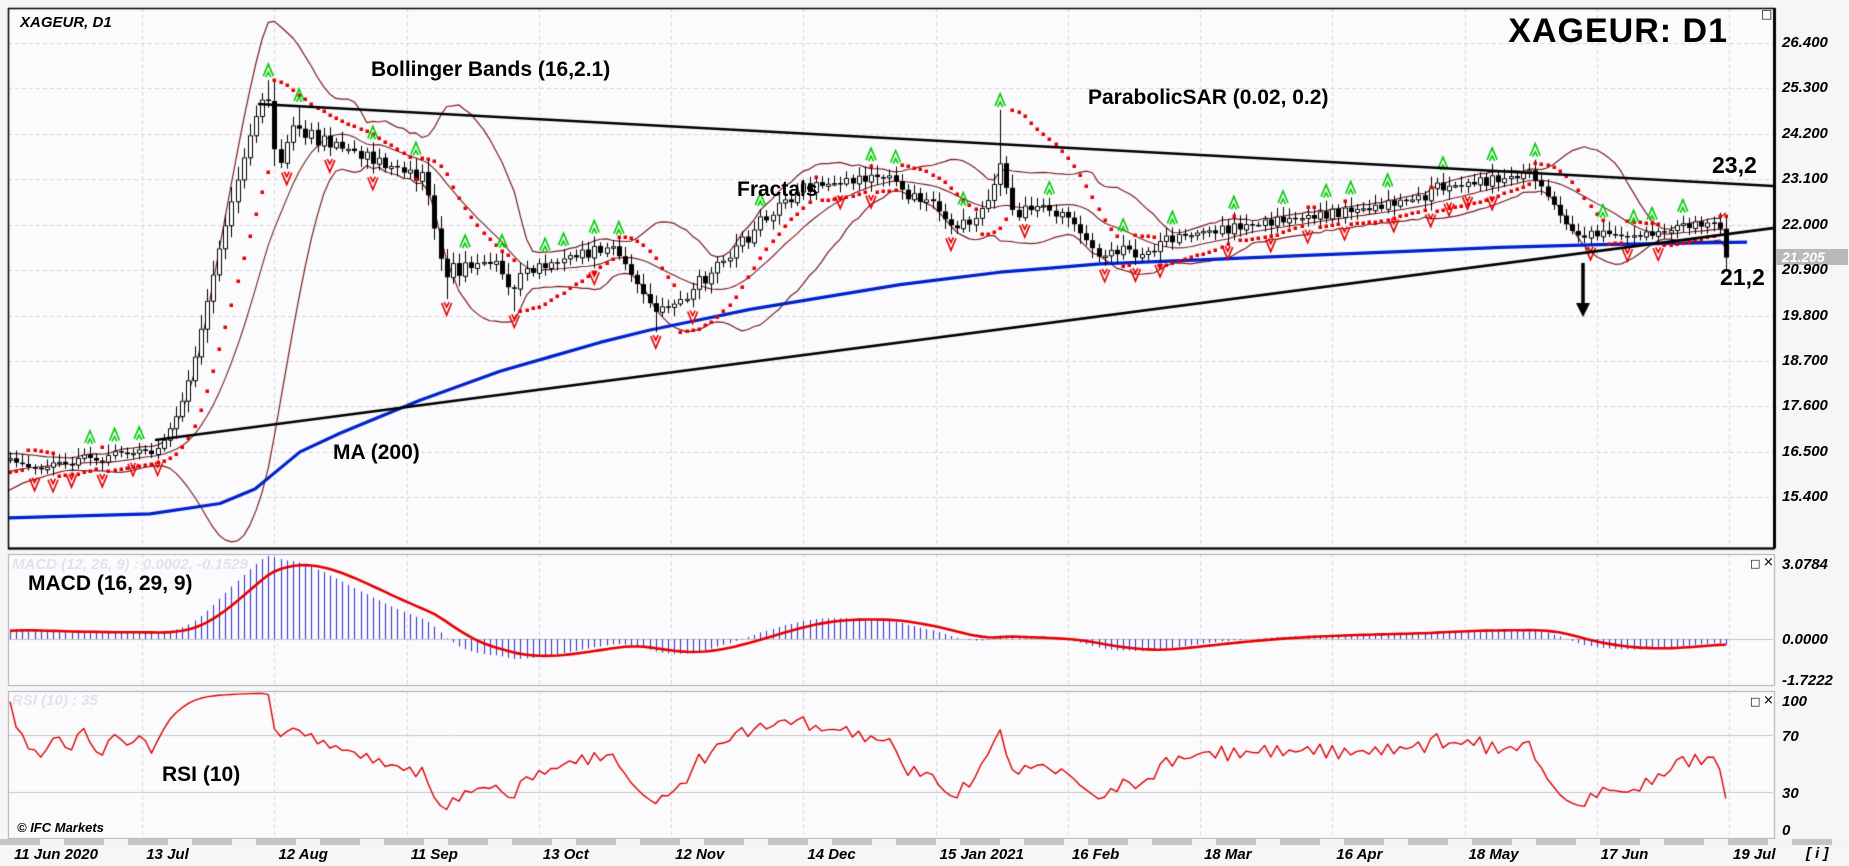  Describe the element at coordinates (924, 842) in the screenshot. I see `timeline-scrollbar` at that location.